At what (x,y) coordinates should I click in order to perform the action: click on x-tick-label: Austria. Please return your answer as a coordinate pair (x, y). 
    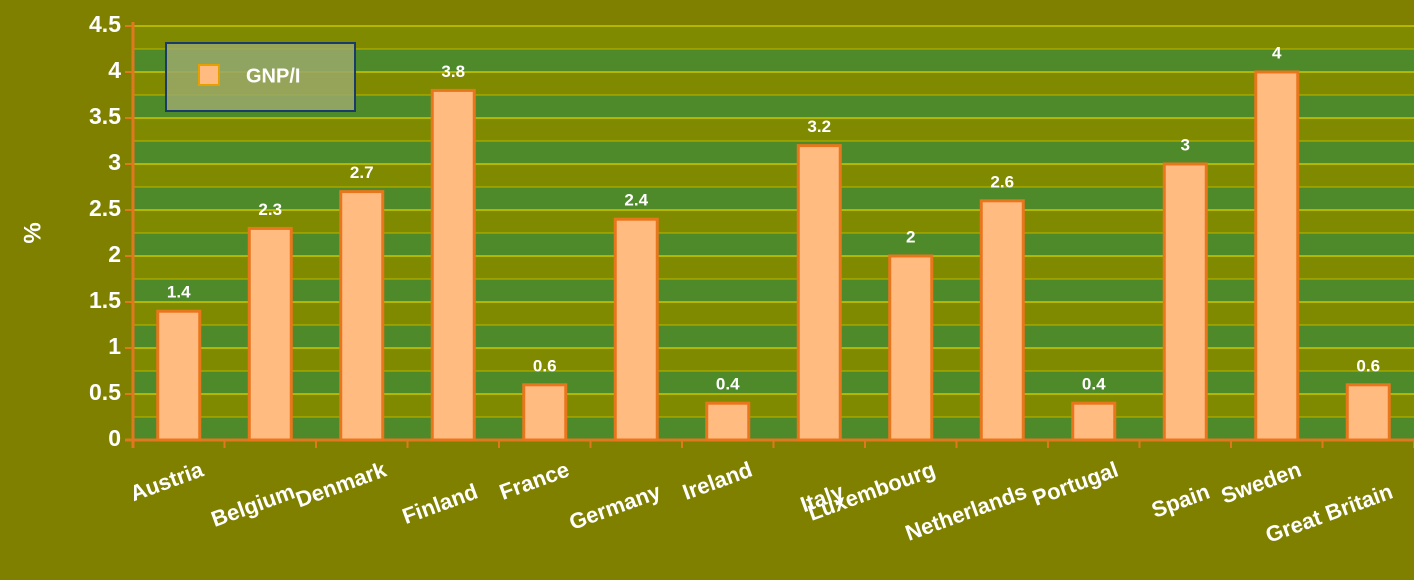
    Looking at the image, I should click on (167, 481).